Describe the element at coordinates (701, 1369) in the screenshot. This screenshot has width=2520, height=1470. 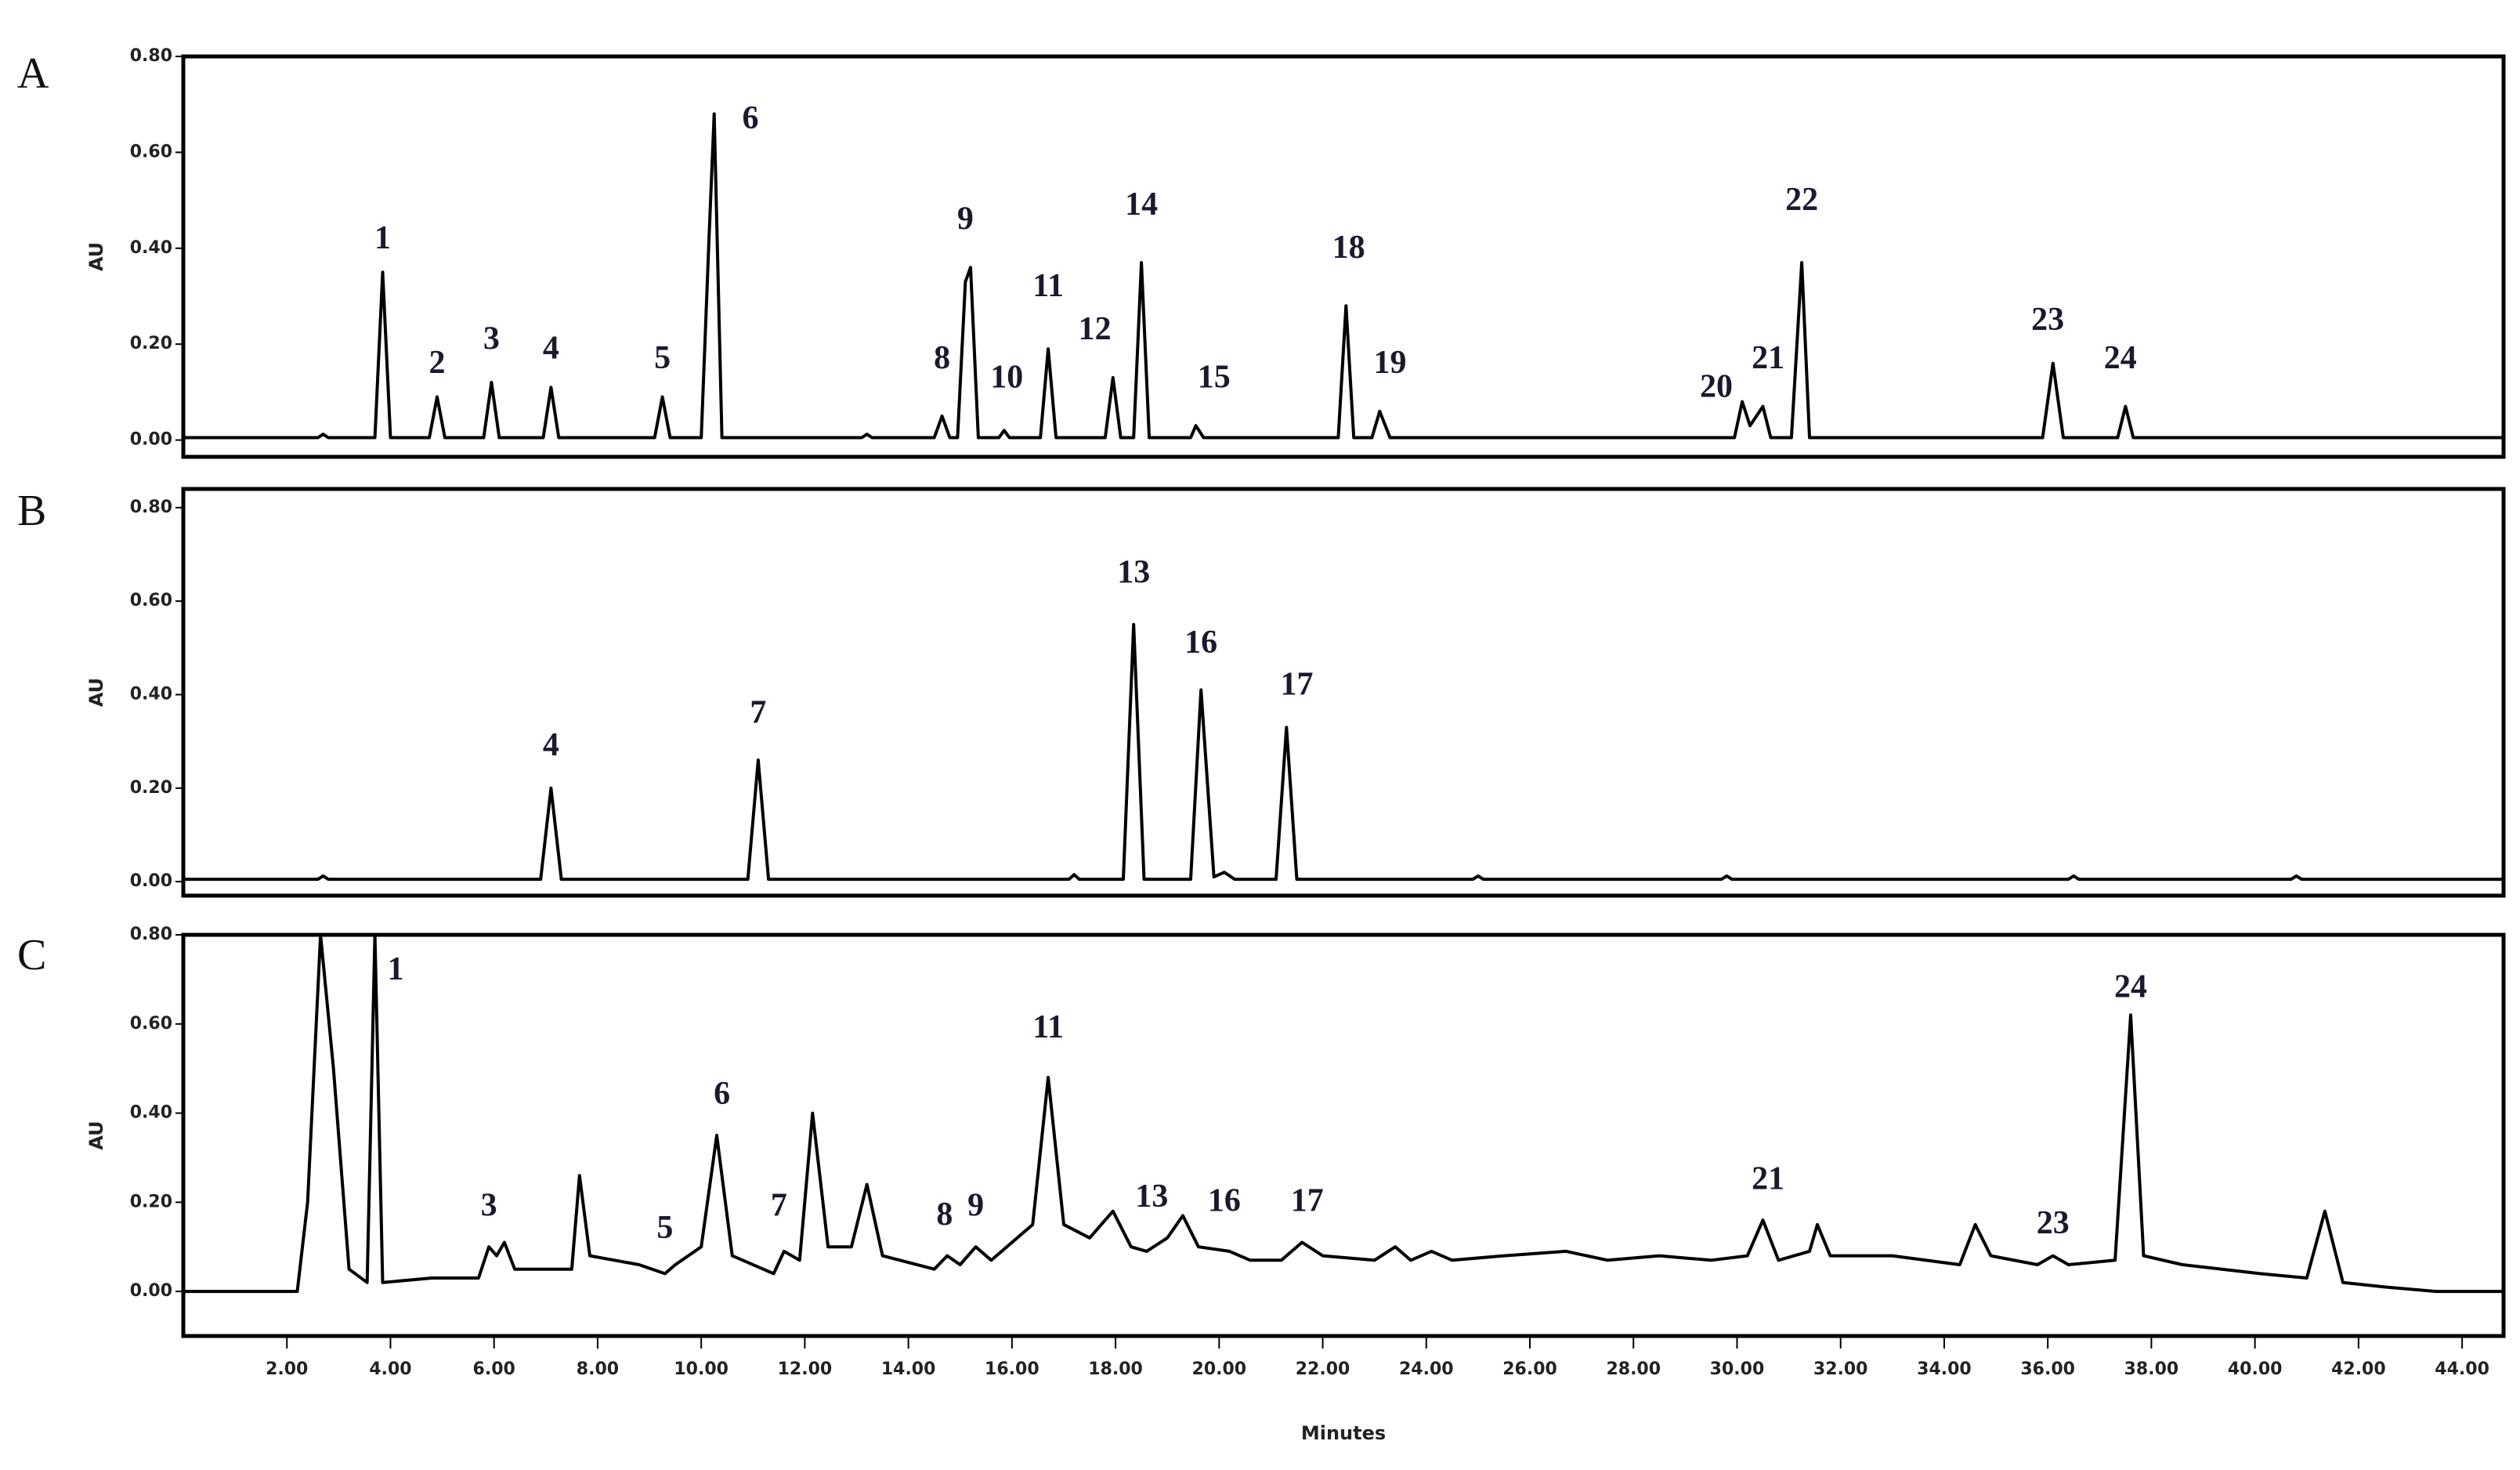
I see `x-tick-label: 10.00` at that location.